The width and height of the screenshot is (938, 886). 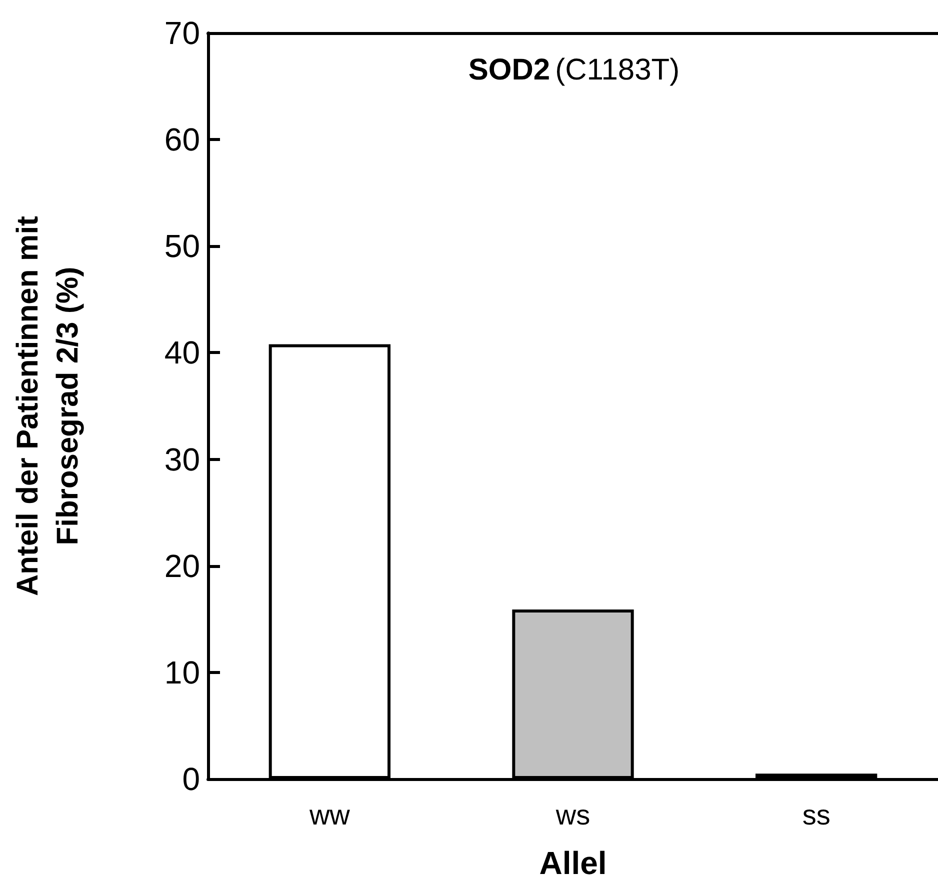 I want to click on y-tick-label: 30, so click(x=182, y=459).